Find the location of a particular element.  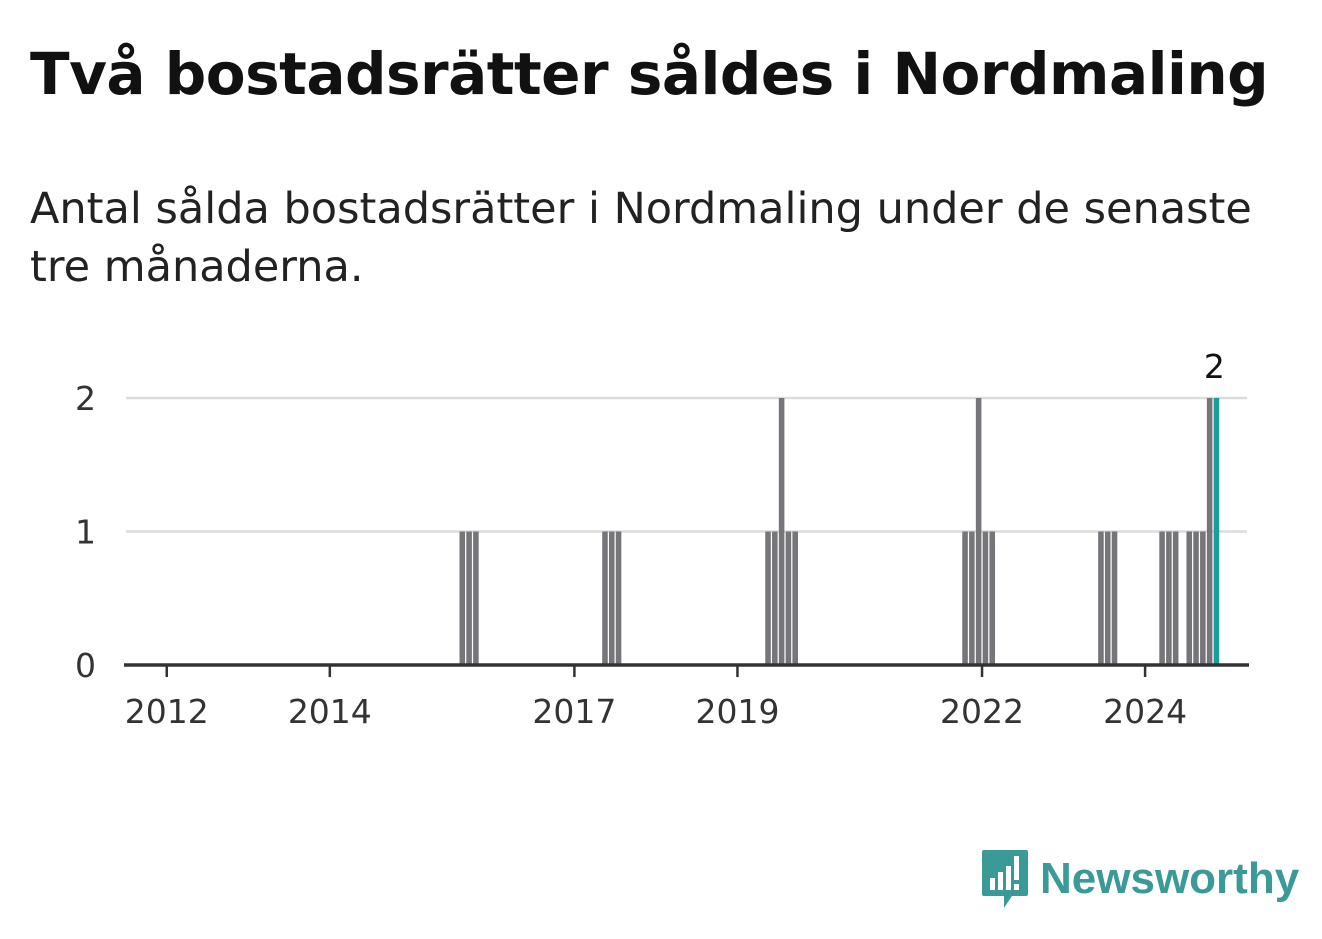

brand-name: Newsworthy is located at coordinates (1170, 878).